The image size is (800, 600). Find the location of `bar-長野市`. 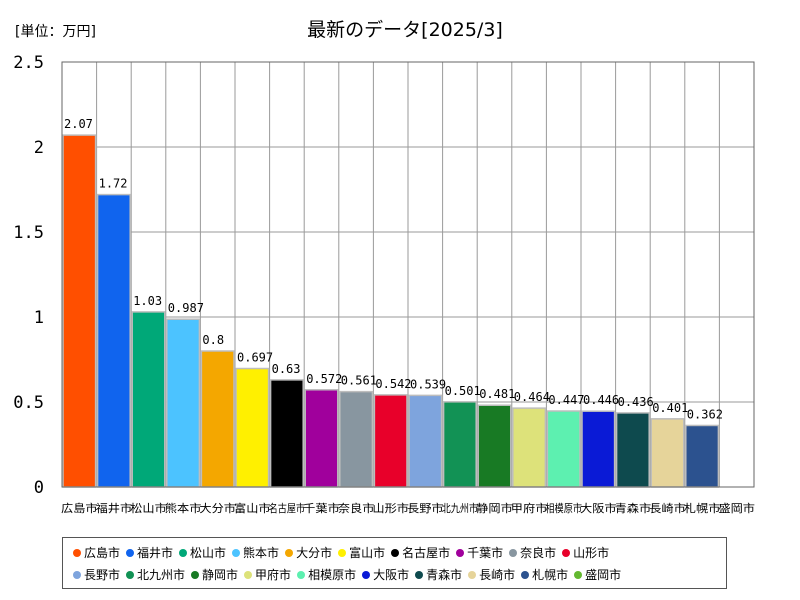

bar-長野市 is located at coordinates (425, 441).